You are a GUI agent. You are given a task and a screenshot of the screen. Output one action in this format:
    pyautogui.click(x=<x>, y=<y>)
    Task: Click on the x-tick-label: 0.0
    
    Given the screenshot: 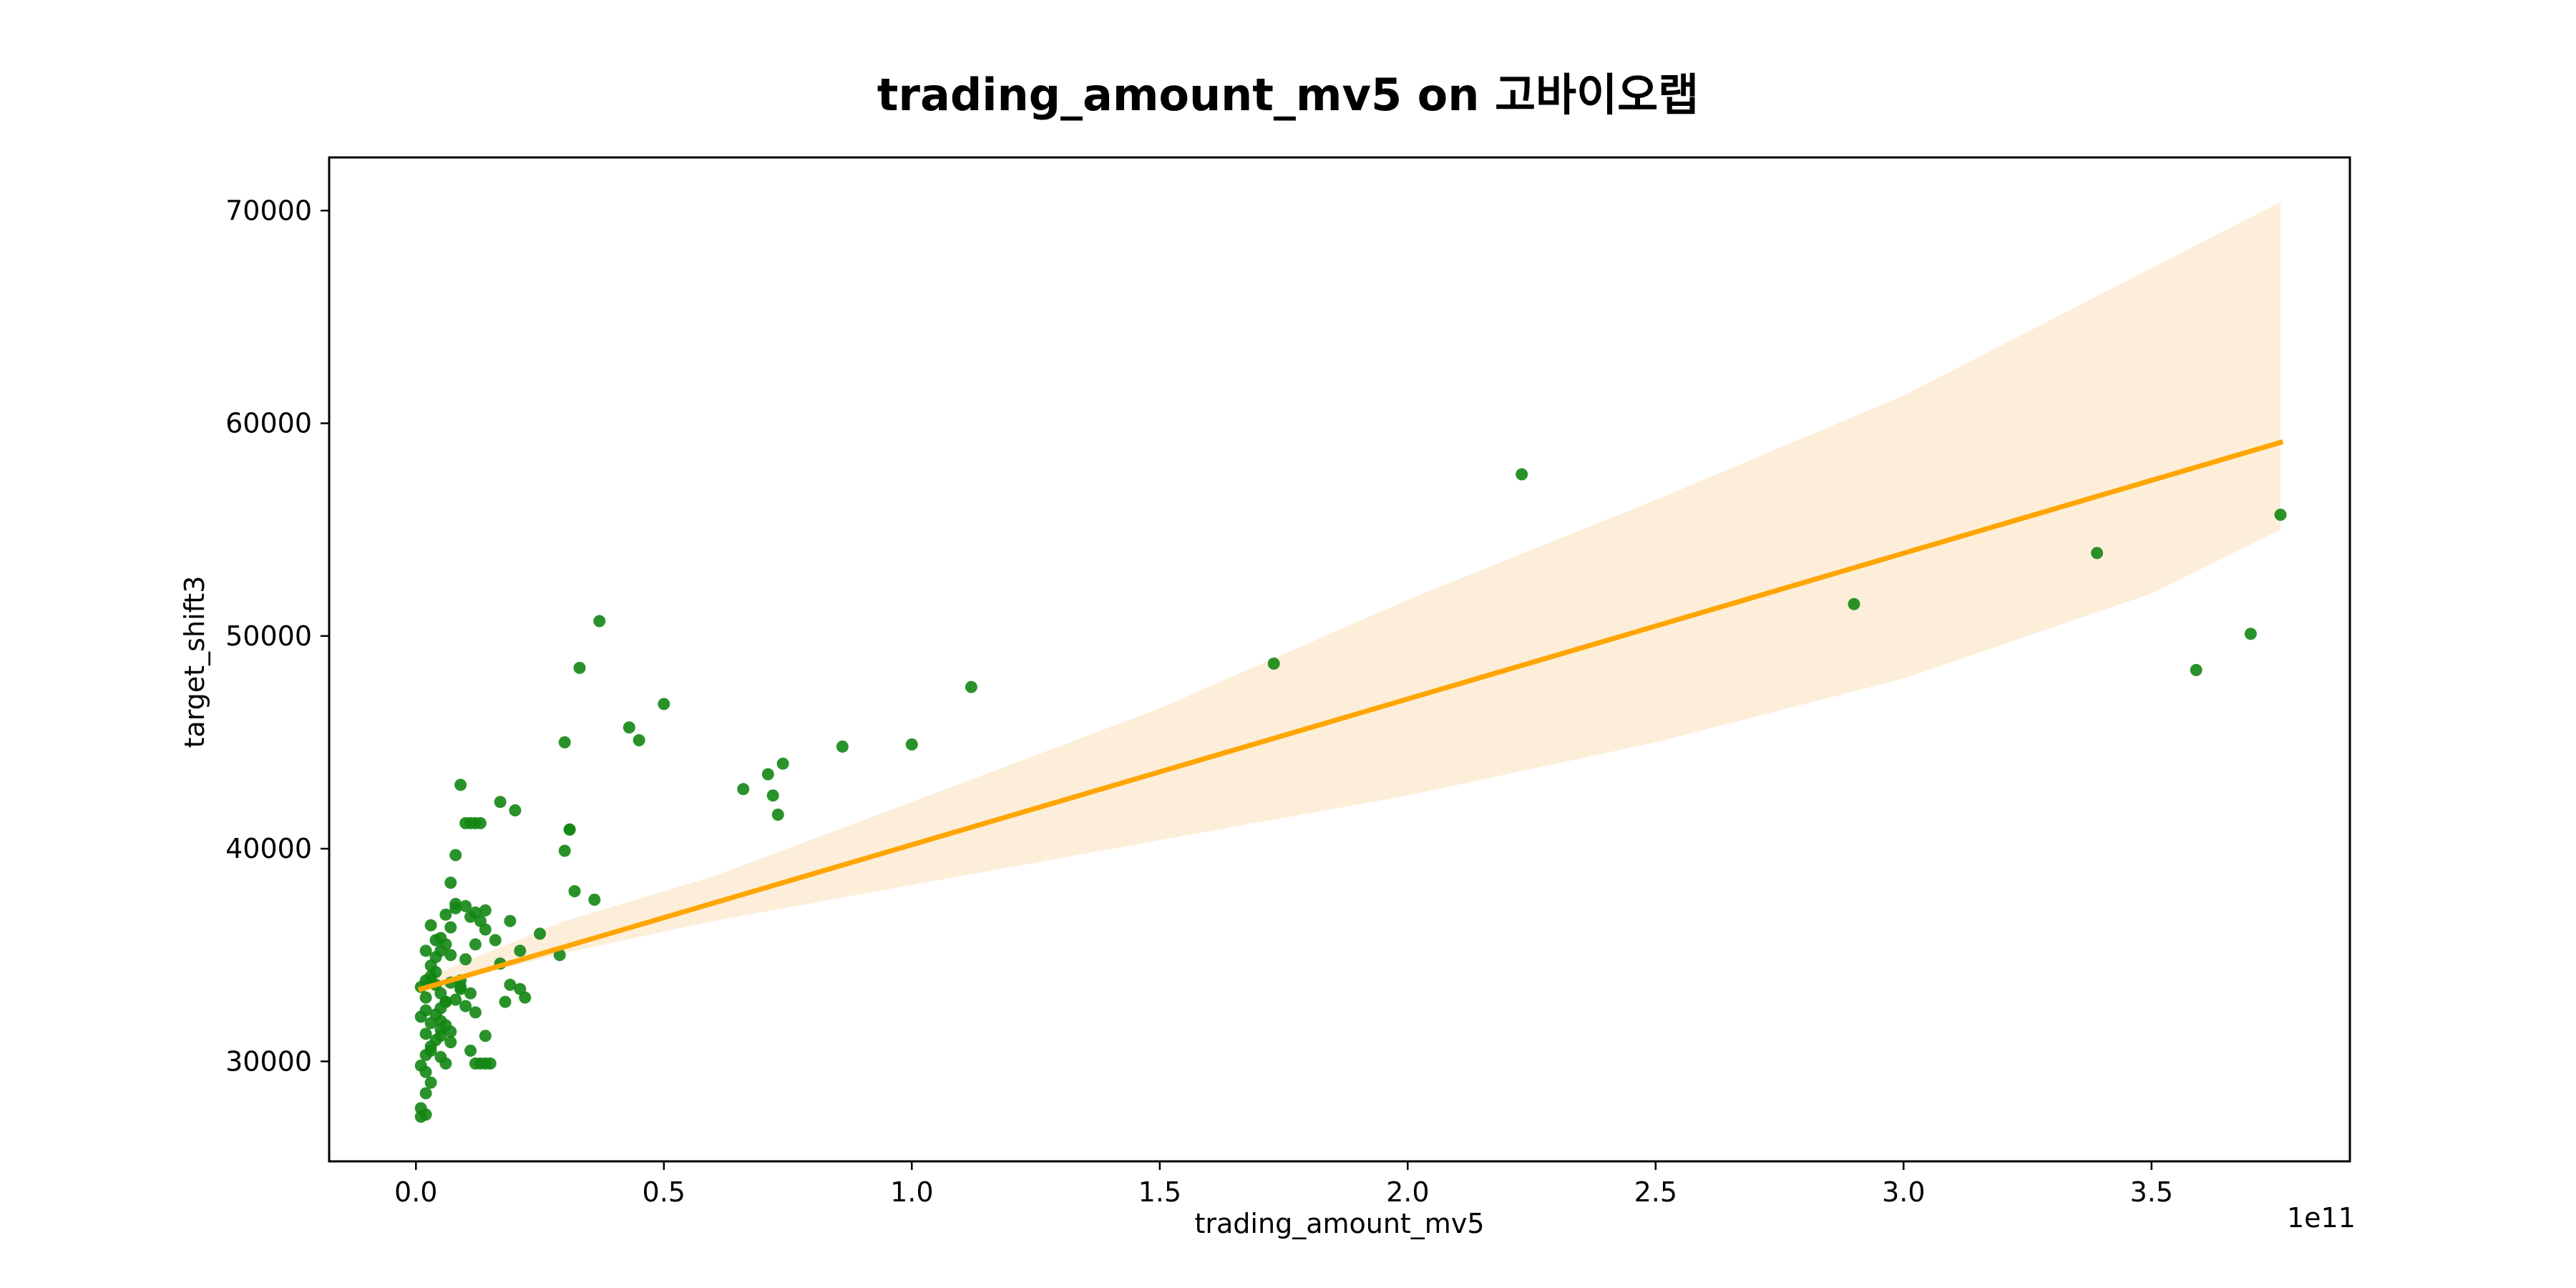 What is the action you would take?
    pyautogui.click(x=415, y=1192)
    